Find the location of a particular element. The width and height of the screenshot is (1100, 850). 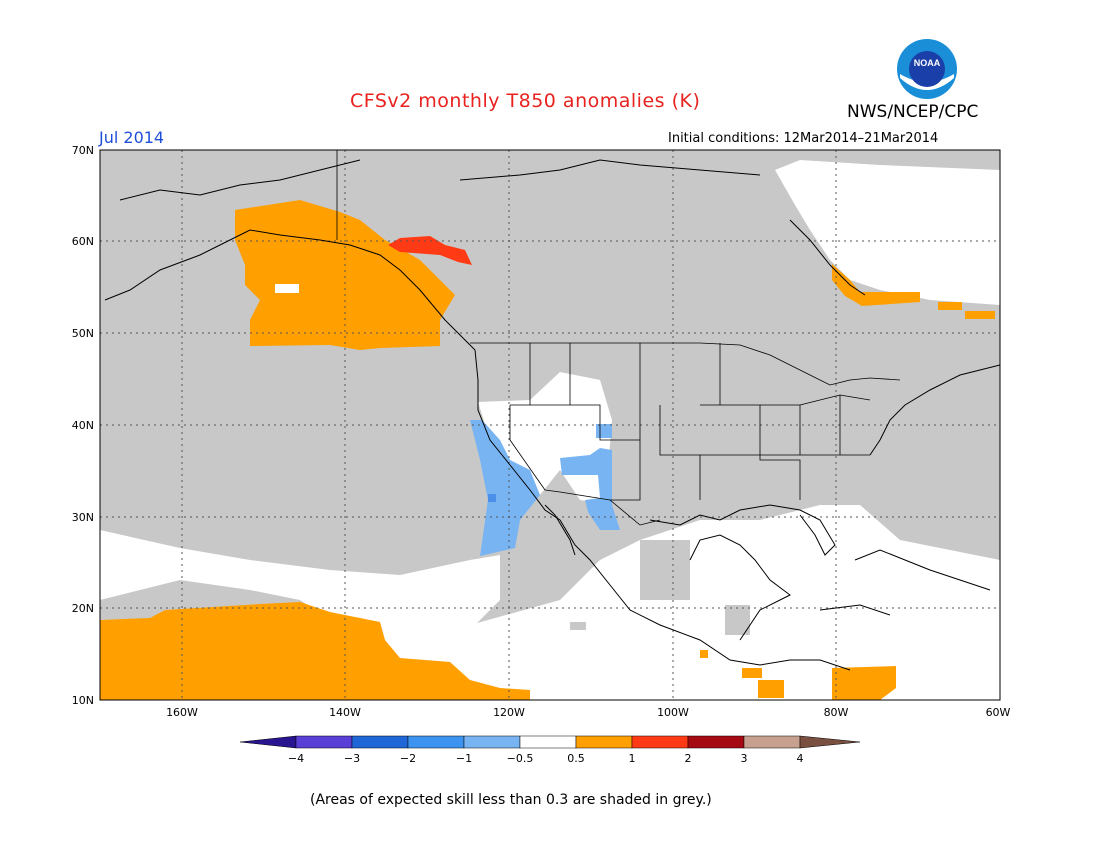

lon-tick: 120W is located at coordinates (509, 712).